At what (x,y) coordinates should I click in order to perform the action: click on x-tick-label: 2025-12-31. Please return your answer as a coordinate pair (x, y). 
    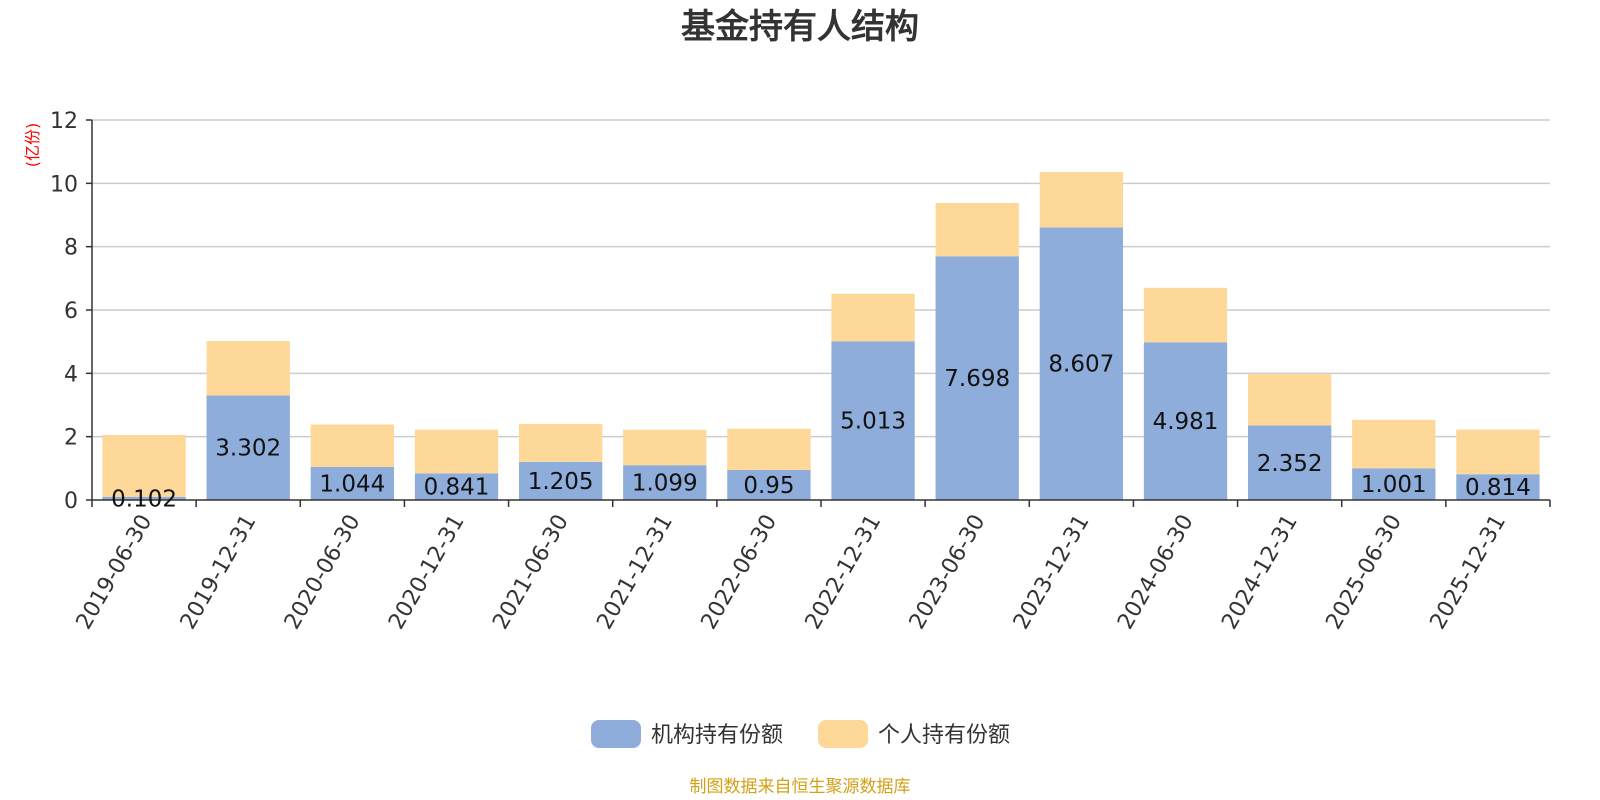
    Looking at the image, I should click on (1469, 572).